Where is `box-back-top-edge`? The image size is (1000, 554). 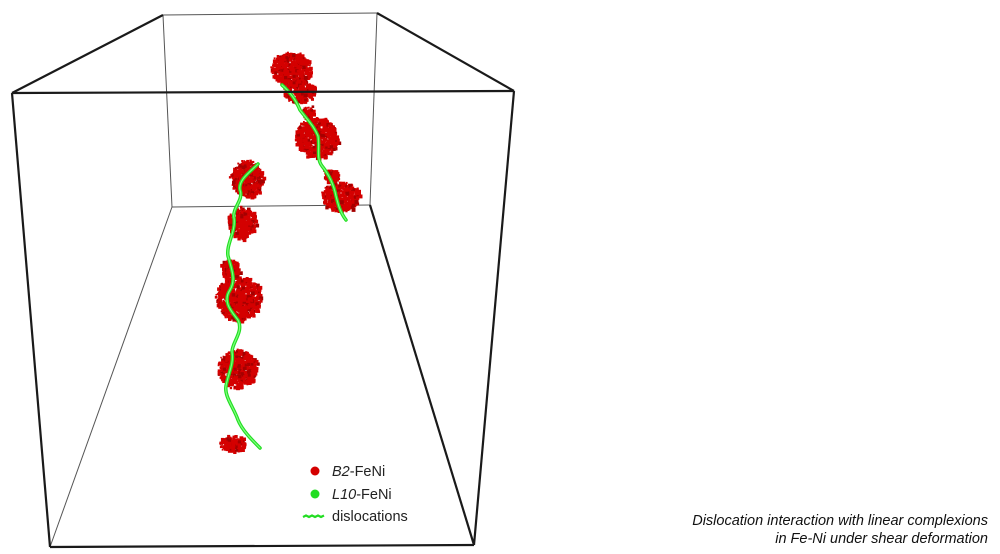 box-back-top-edge is located at coordinates (270, 14).